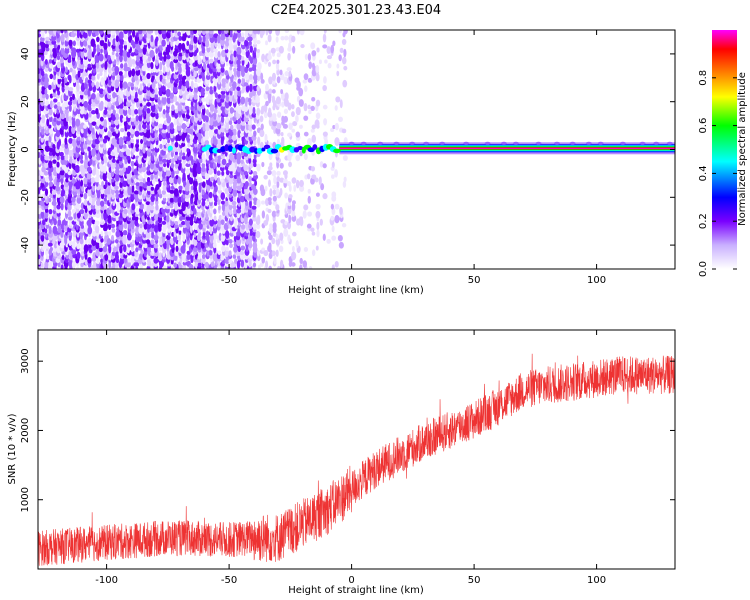  Describe the element at coordinates (25, 430) in the screenshot. I see `y-tick-label: 2000` at that location.